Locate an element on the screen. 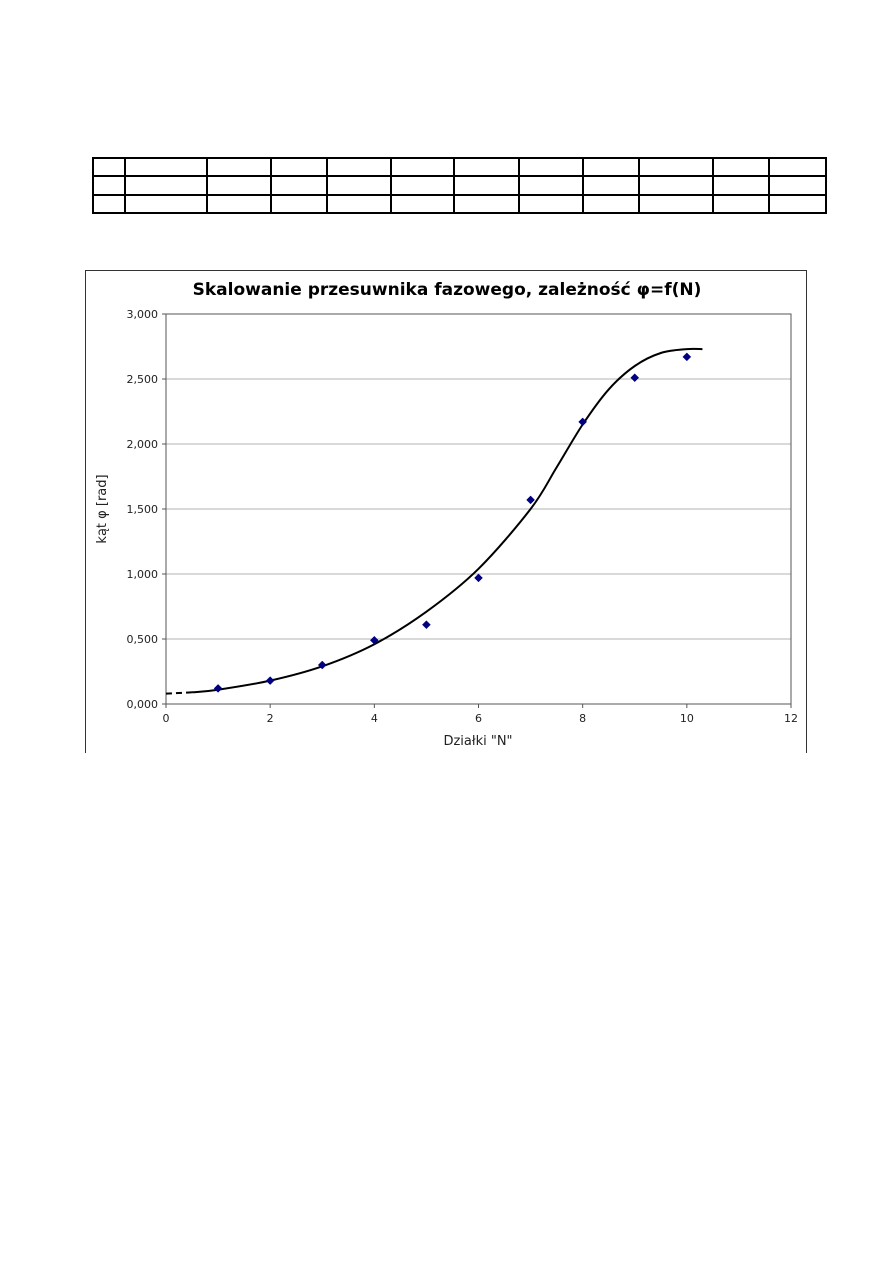 Image resolution: width=893 pixels, height=1263 pixels. x-tick-label: 4 is located at coordinates (374, 718).